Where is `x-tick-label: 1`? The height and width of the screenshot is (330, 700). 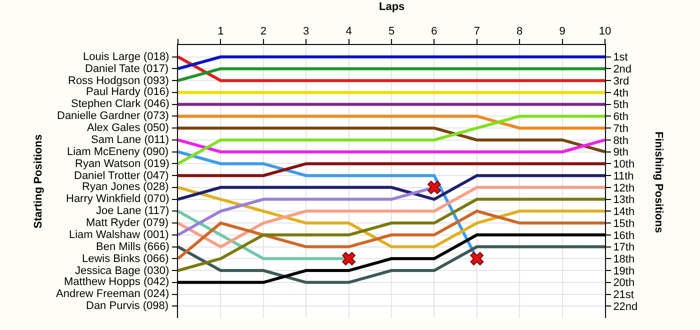 x-tick-label: 1 is located at coordinates (221, 32).